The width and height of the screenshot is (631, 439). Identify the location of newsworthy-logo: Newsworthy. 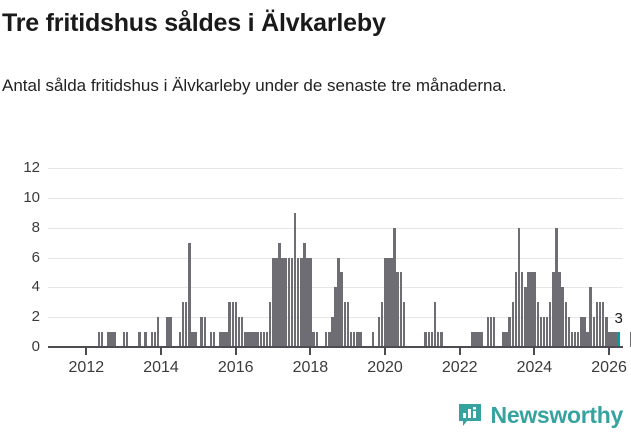
(540, 415).